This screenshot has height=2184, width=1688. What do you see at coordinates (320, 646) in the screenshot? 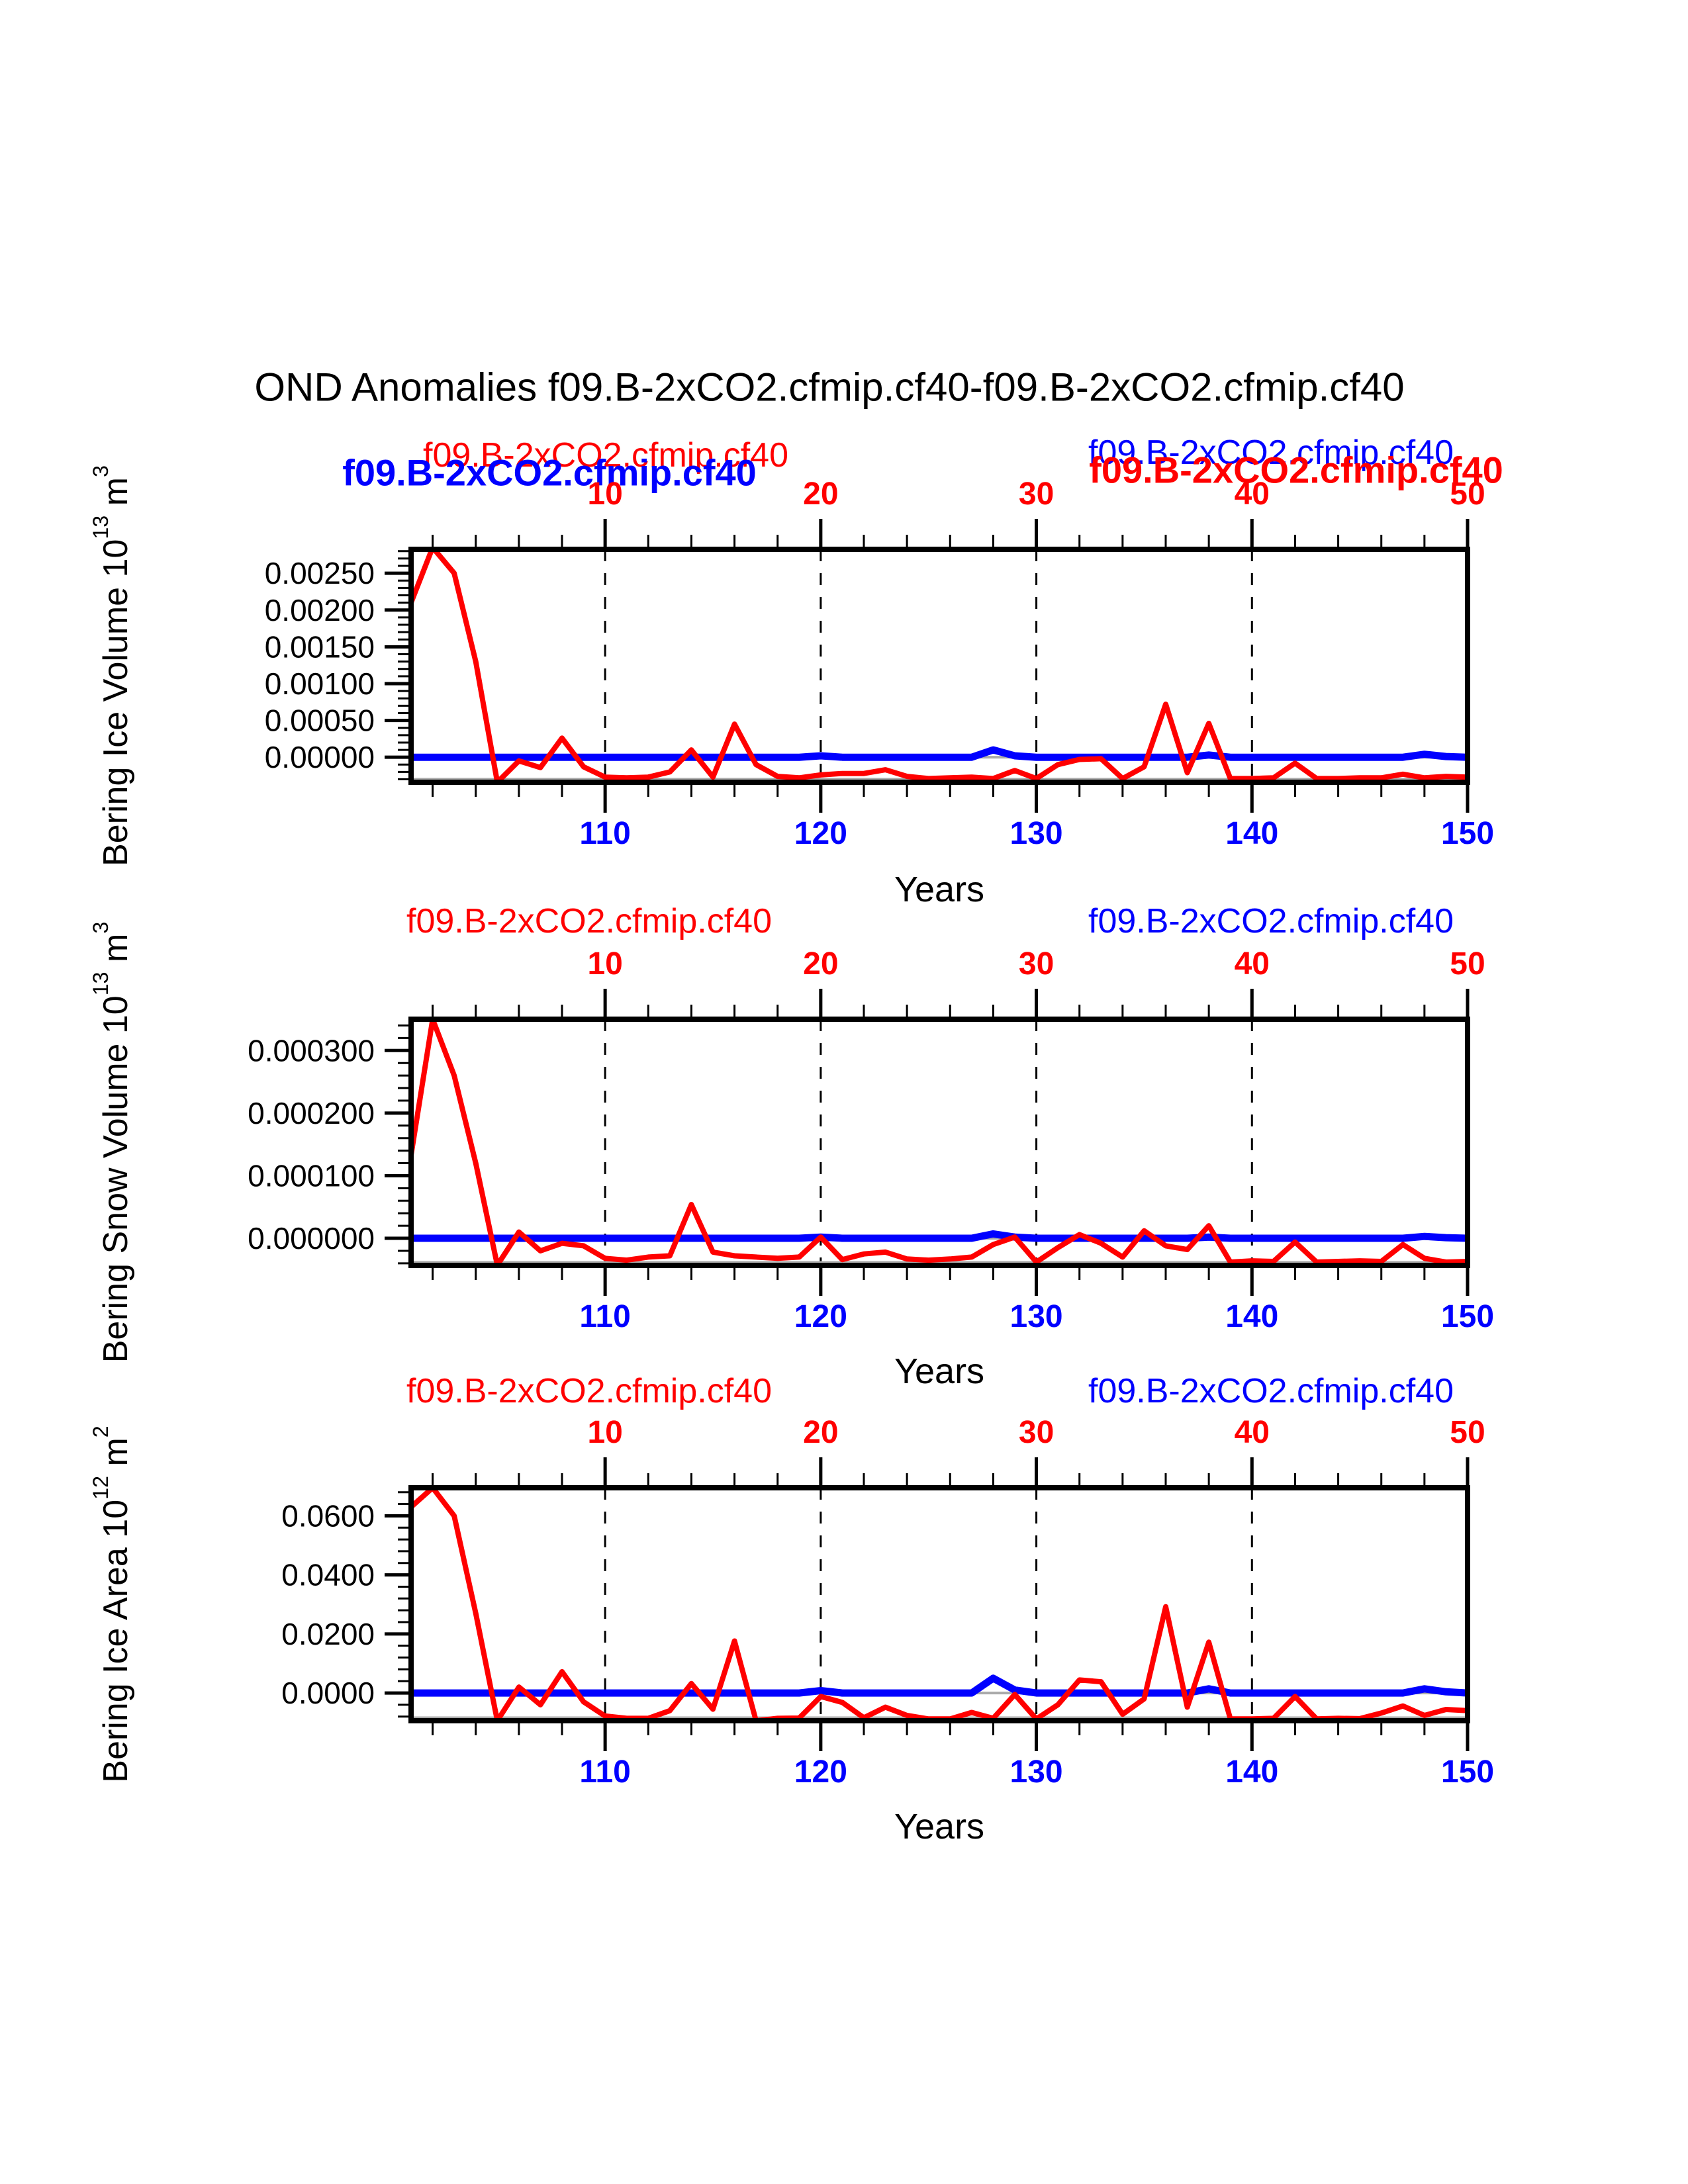
I see `y-tick-label: 0.00150` at bounding box center [320, 646].